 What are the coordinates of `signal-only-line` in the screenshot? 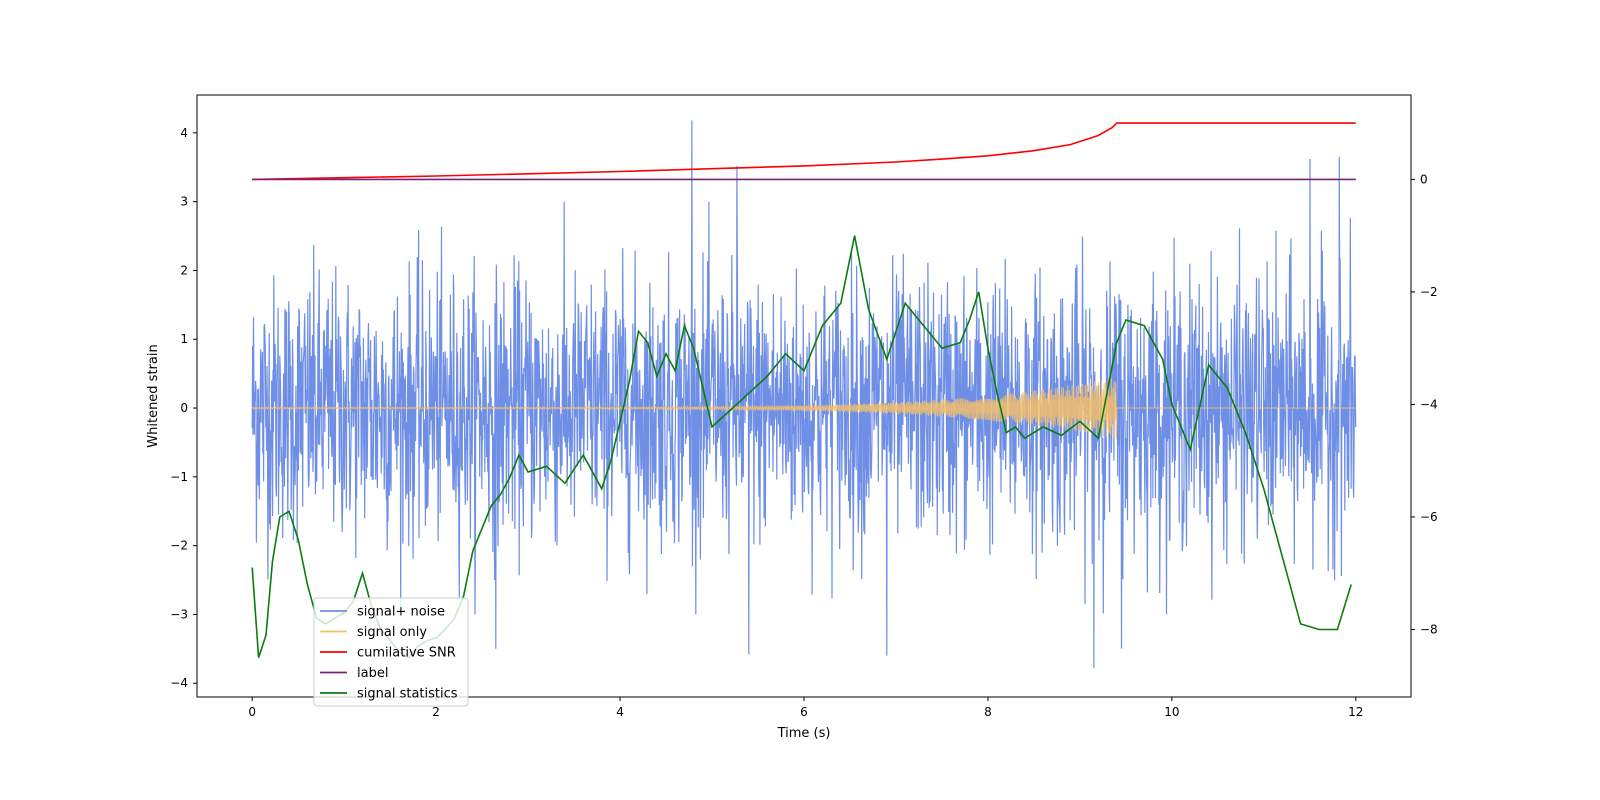 It's located at (803, 409).